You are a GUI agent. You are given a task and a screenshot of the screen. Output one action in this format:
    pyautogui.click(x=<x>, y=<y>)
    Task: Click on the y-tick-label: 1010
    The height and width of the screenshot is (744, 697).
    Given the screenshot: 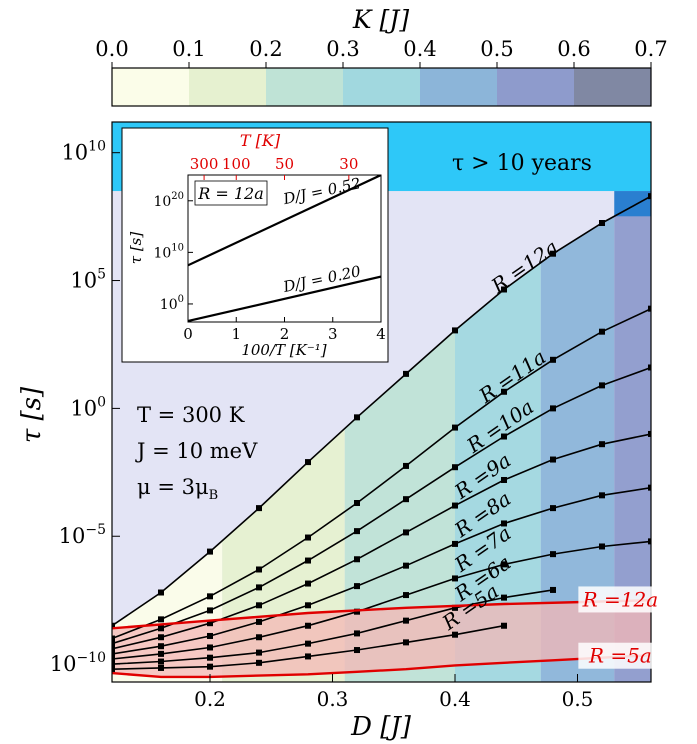 What is the action you would take?
    pyautogui.click(x=83, y=152)
    